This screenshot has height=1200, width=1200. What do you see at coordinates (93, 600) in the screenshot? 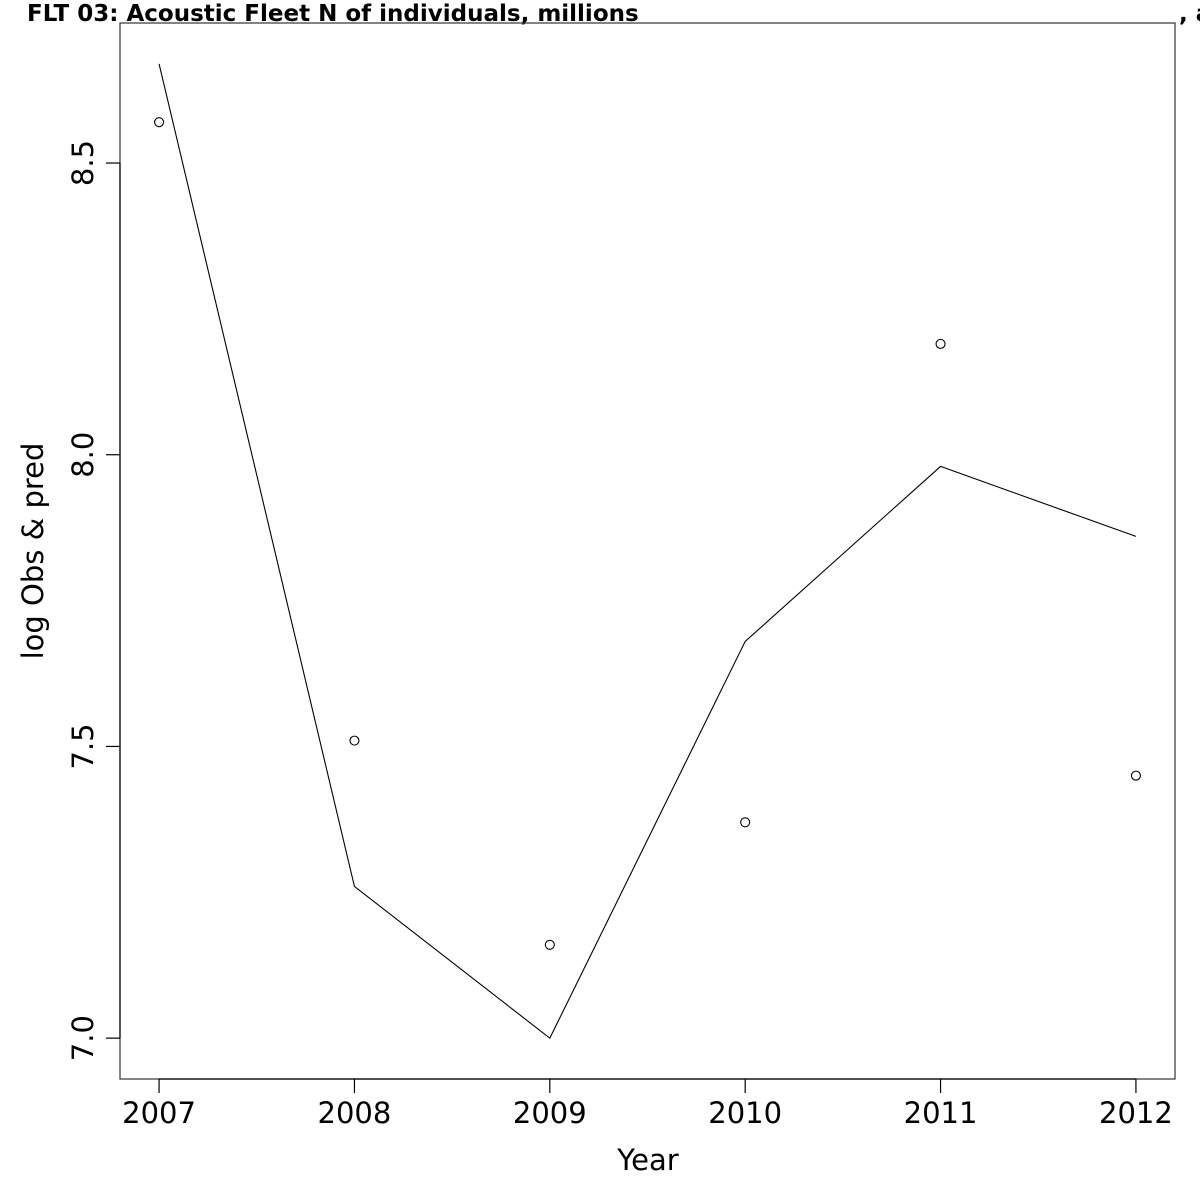
I see `y-axis: 7.0 7.5 8.0 8.5` at bounding box center [93, 600].